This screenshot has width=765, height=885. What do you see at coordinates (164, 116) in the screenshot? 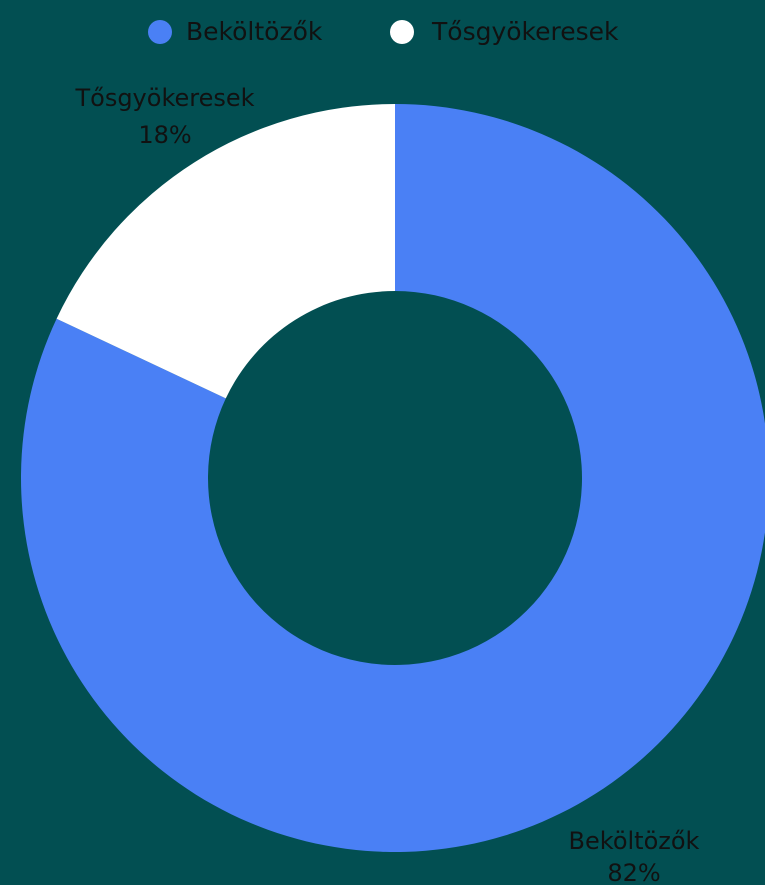
I see `slice-label-tosgyokeresek: Tősgyökeresek 18%` at bounding box center [164, 116].